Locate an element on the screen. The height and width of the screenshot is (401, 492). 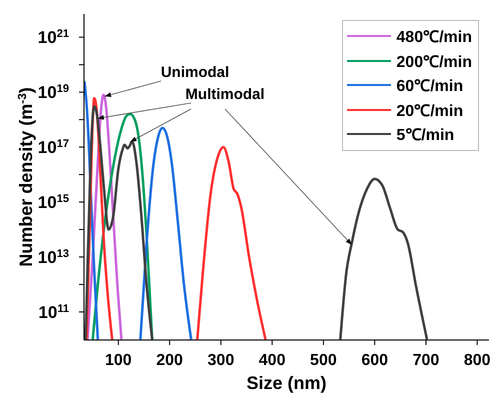
x-axis-title: Size (nm) is located at coordinates (286, 383).